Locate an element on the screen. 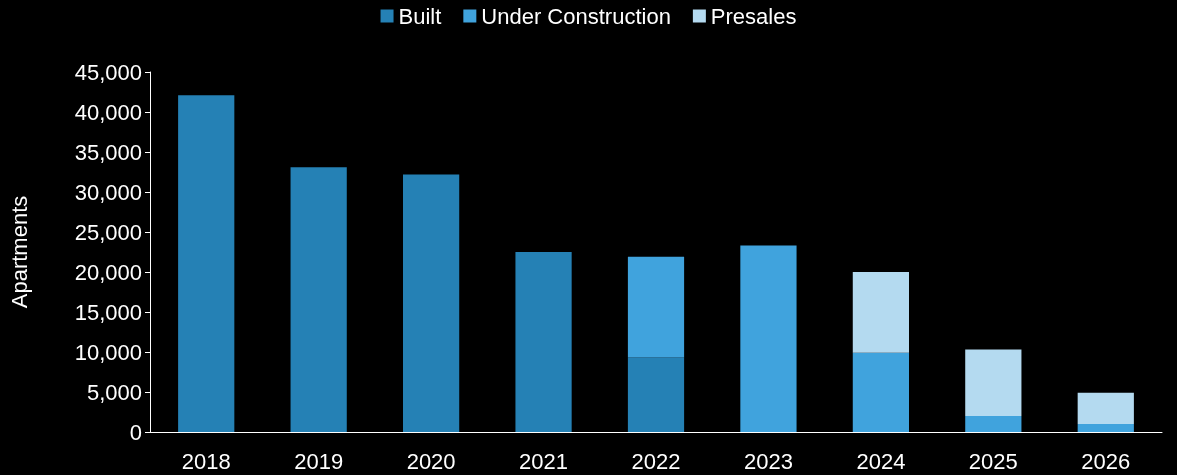 Image resolution: width=1177 pixels, height=475 pixels. legend-label: Presales is located at coordinates (753, 16).